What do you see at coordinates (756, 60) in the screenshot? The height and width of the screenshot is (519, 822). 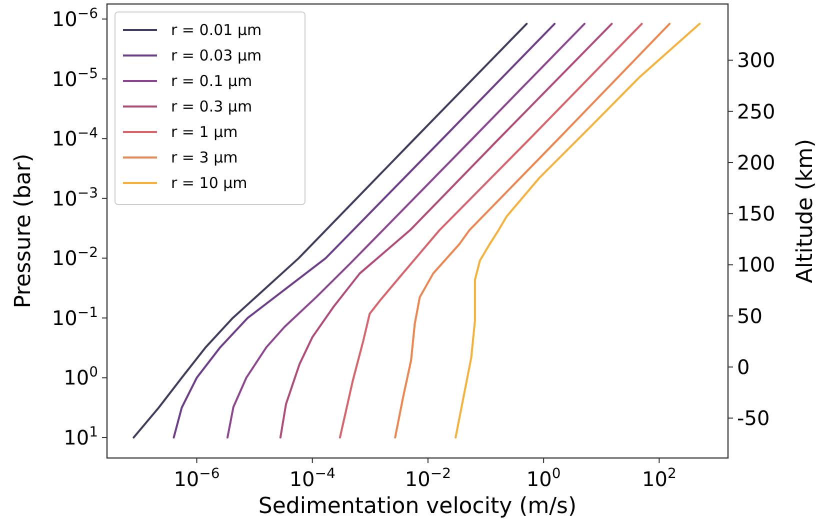 I see `y2-tick-label: 300` at bounding box center [756, 60].